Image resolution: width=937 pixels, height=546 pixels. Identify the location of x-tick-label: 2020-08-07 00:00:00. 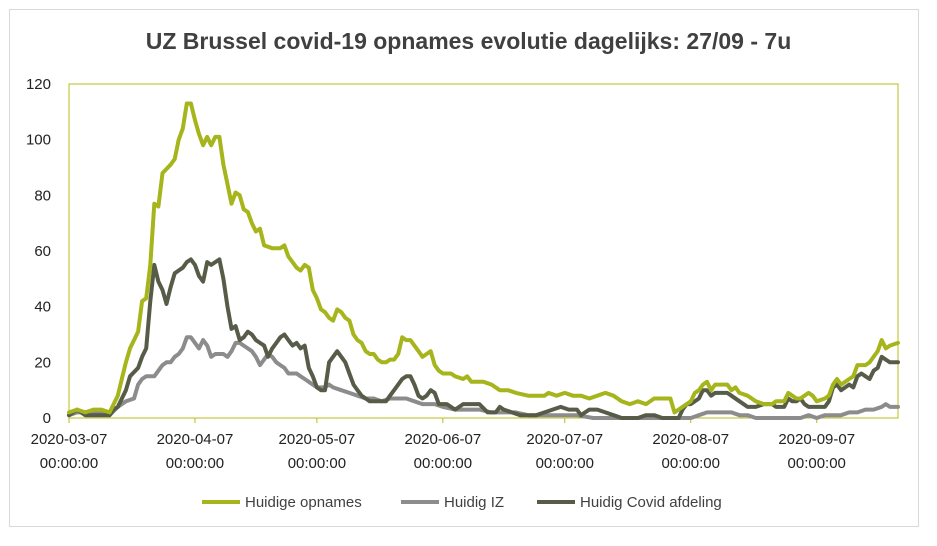
(690, 451).